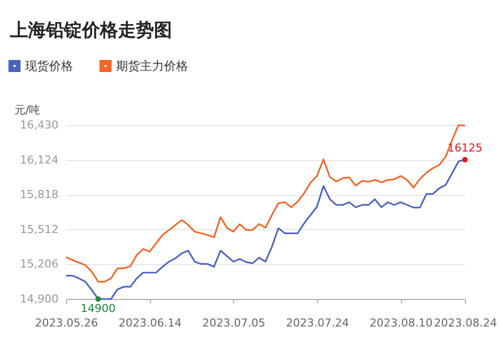 This screenshot has height=340, width=500. Describe the element at coordinates (91, 30) in the screenshot. I see `chart-title: 上海铅锭价格走势图` at that location.